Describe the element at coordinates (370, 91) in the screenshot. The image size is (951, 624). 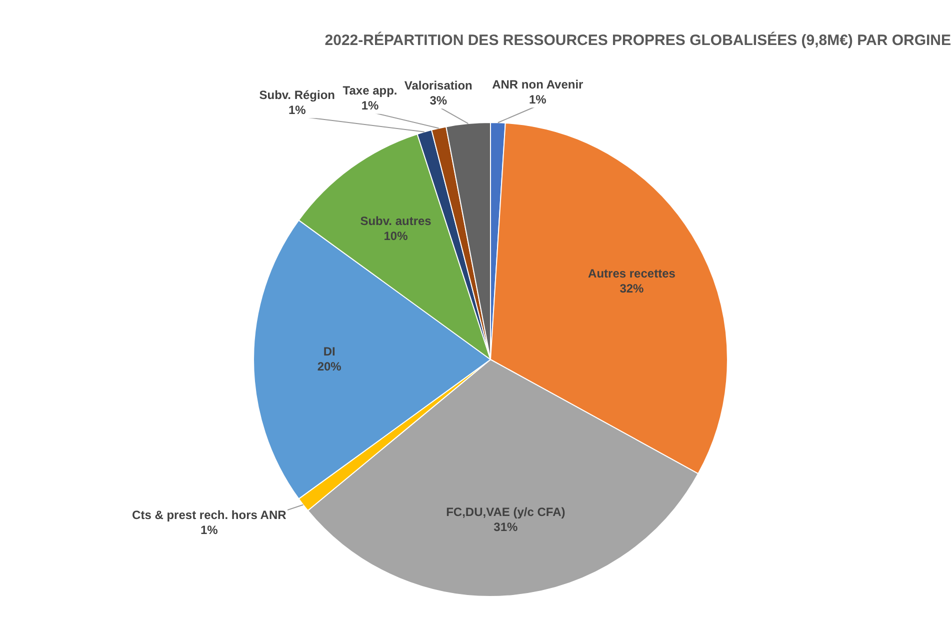
I see `slice-label: Taxe app.` at that location.